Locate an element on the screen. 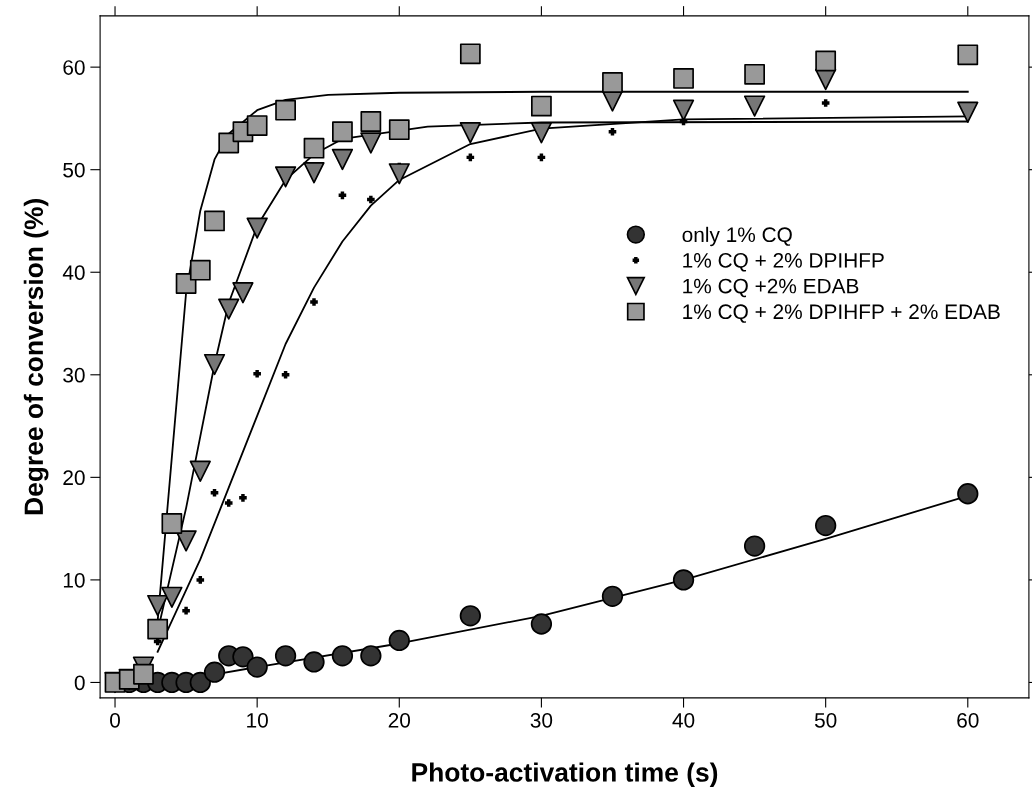  legend-label: 1% CQ +2% EDAB is located at coordinates (771, 288).